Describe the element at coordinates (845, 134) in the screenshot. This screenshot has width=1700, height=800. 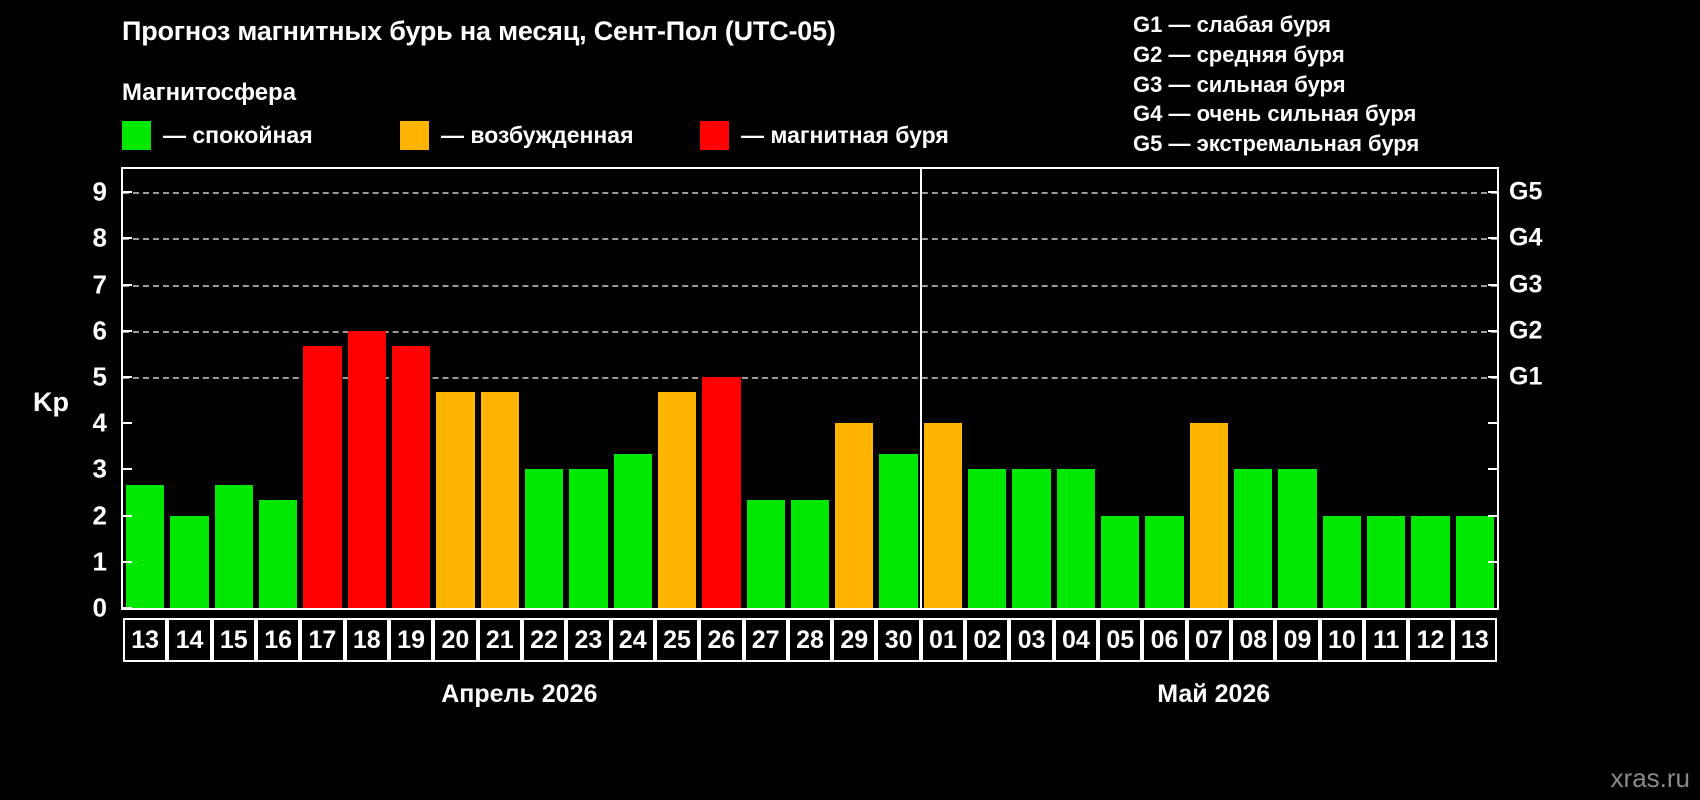
I see `legend-item-label: — магнитная буря` at that location.